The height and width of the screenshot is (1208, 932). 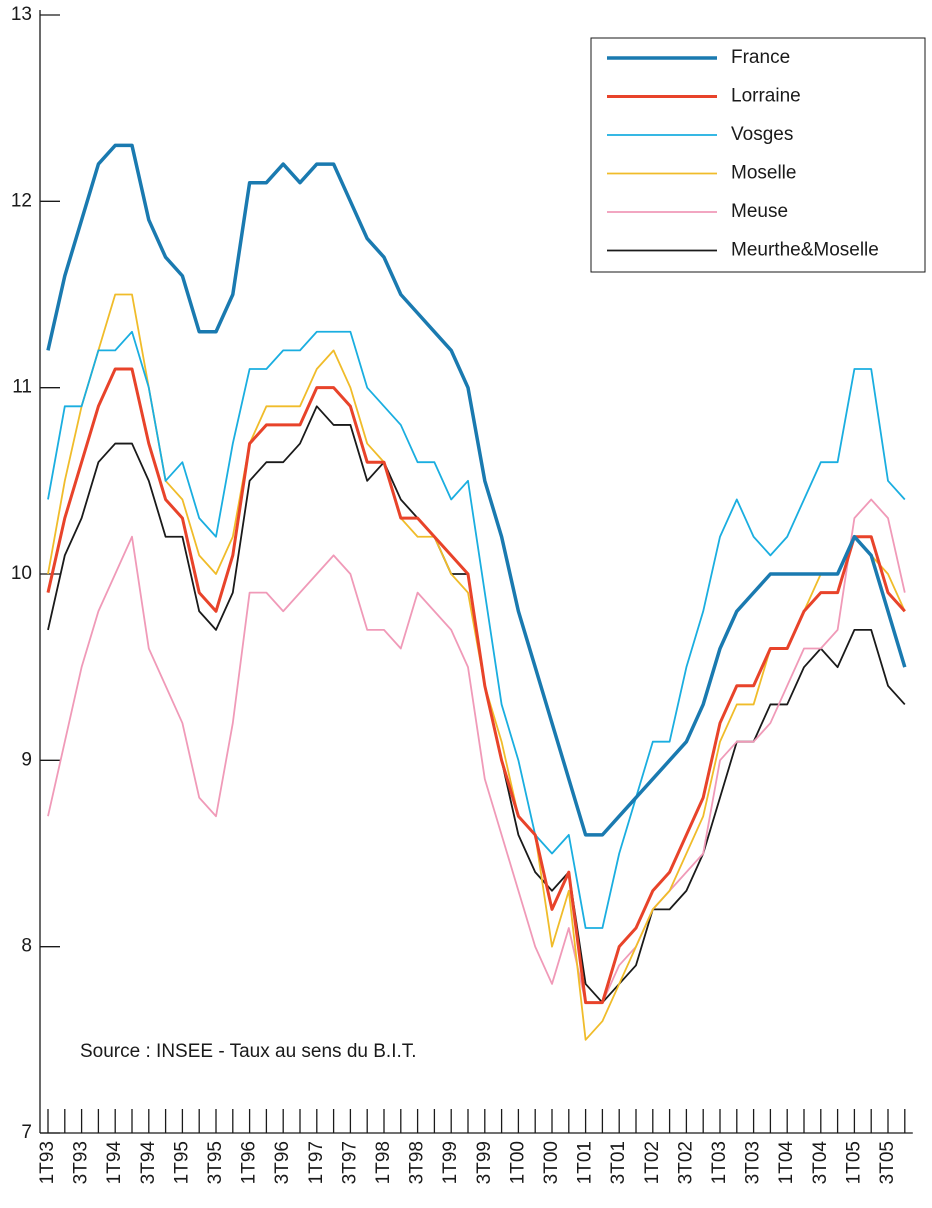 I want to click on x-tick-label: 1T04, so click(x=786, y=1163).